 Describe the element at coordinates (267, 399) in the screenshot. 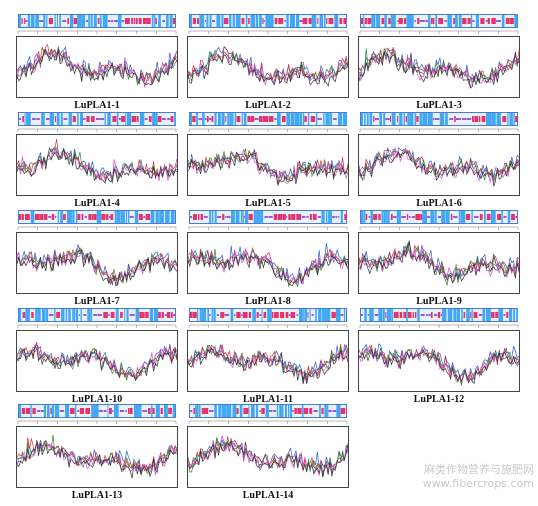

I see `panel-label: LuPLA1-11` at that location.